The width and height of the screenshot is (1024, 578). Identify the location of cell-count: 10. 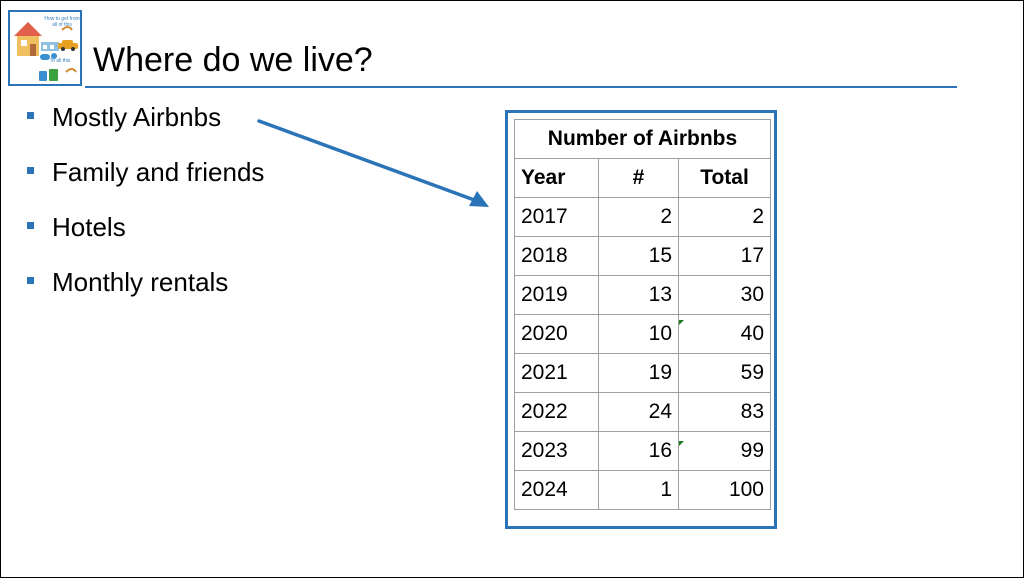
(638, 334).